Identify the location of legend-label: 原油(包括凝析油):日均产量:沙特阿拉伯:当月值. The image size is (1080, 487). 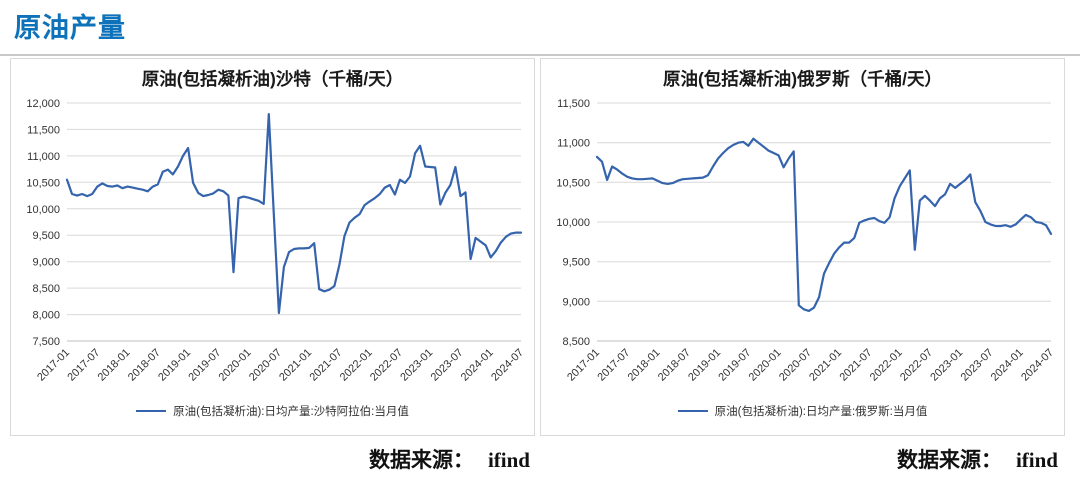
(291, 412).